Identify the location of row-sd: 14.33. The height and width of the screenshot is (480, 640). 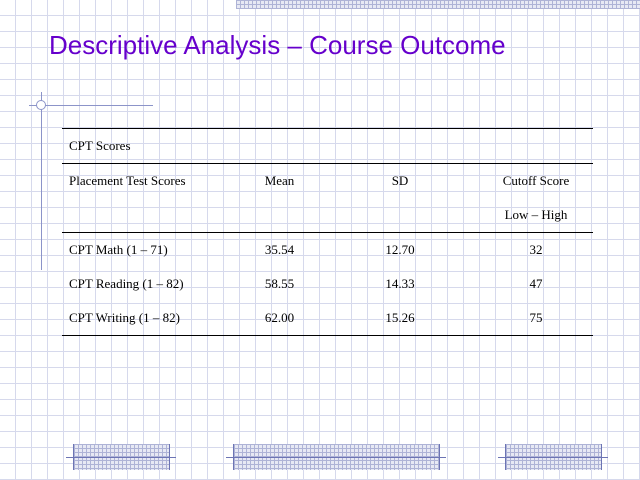
(400, 283).